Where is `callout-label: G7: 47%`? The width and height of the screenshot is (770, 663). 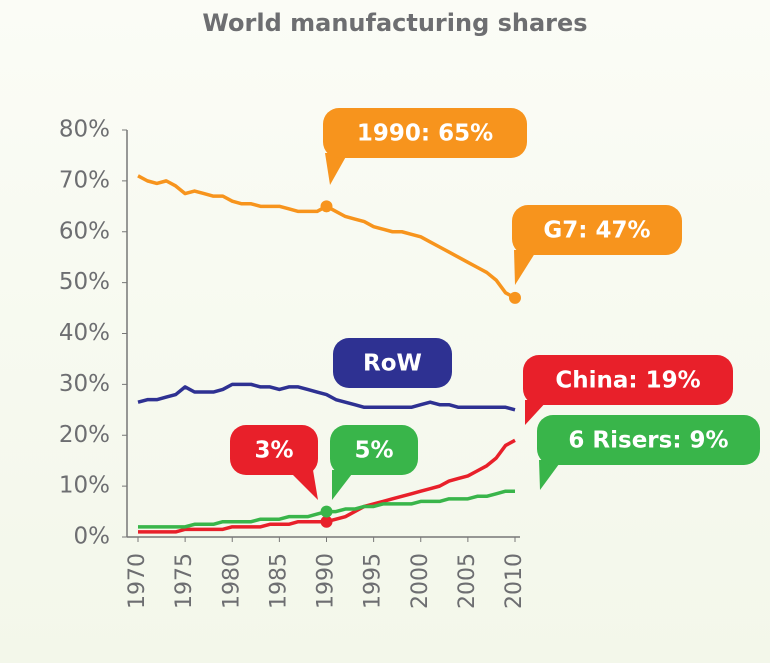
callout-label: G7: 47% is located at coordinates (596, 231).